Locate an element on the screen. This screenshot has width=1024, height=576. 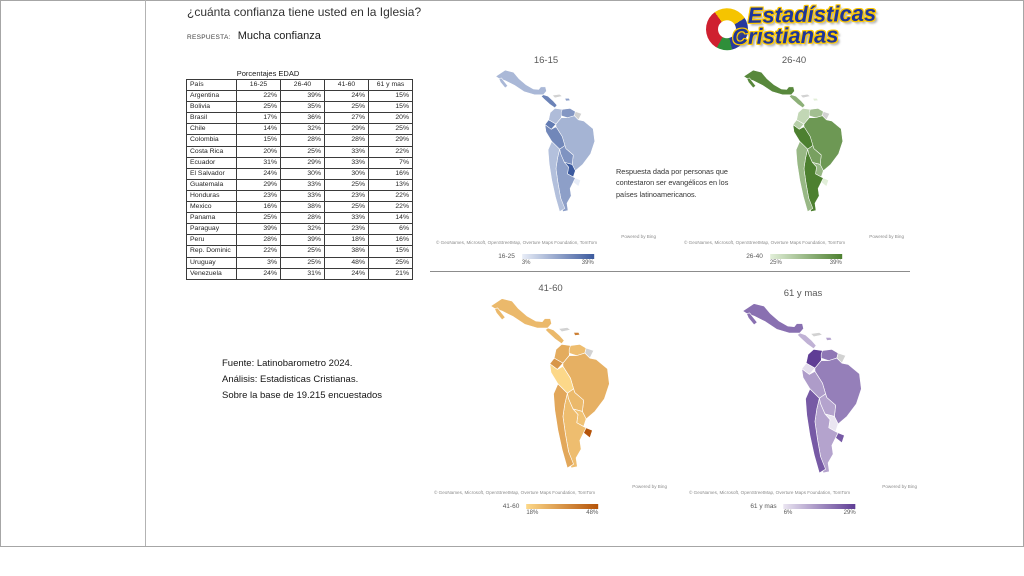
logo-word-2: Cristianas is located at coordinates (785, 36).